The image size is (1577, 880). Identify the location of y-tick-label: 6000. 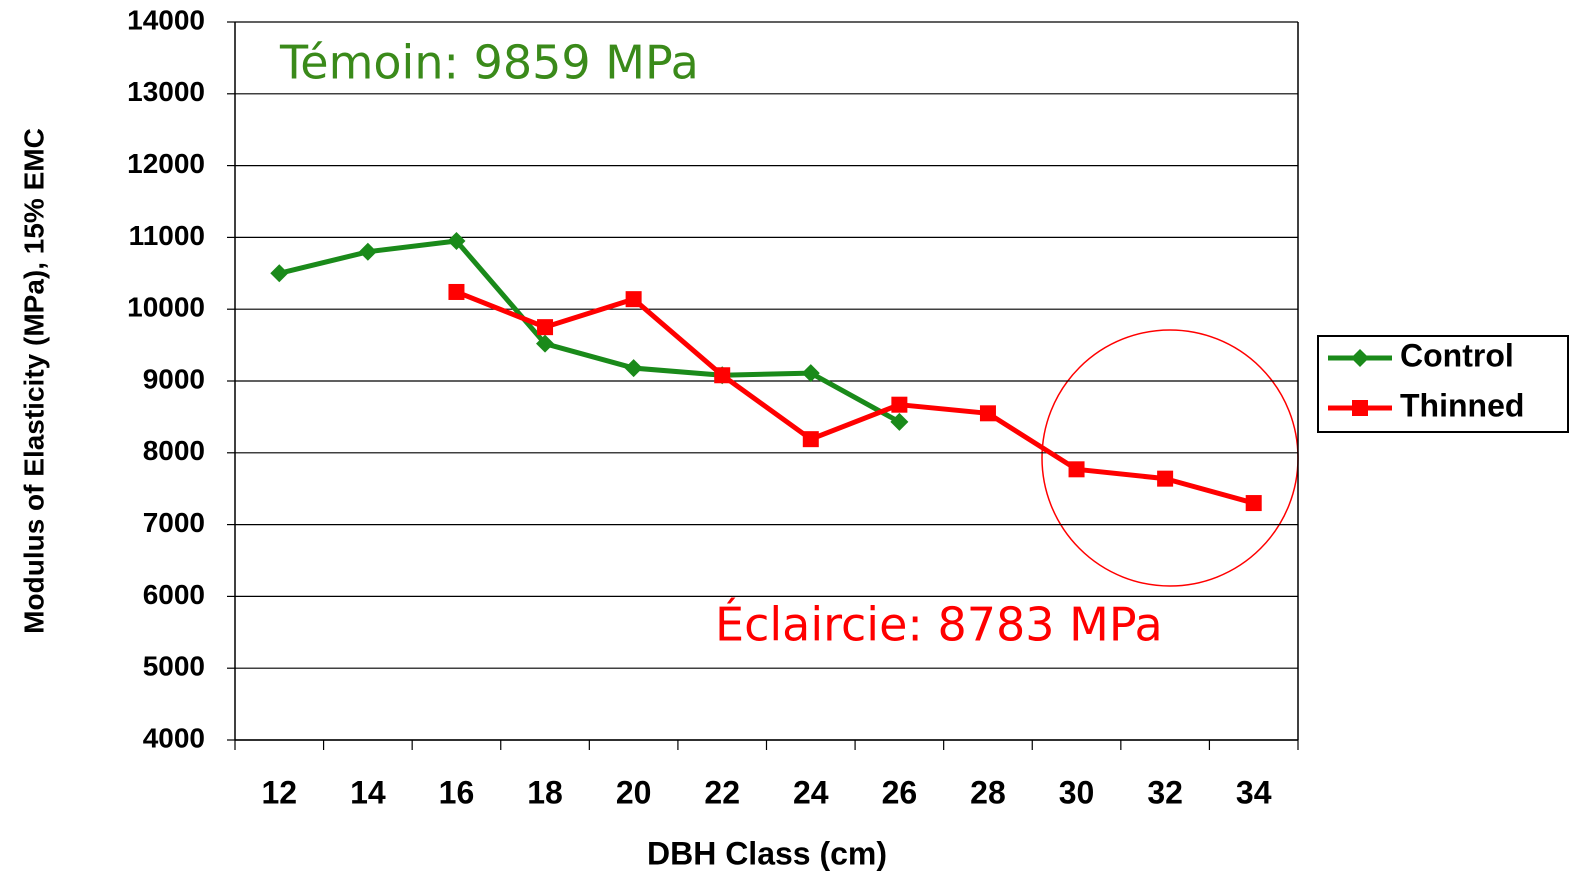
(174, 594).